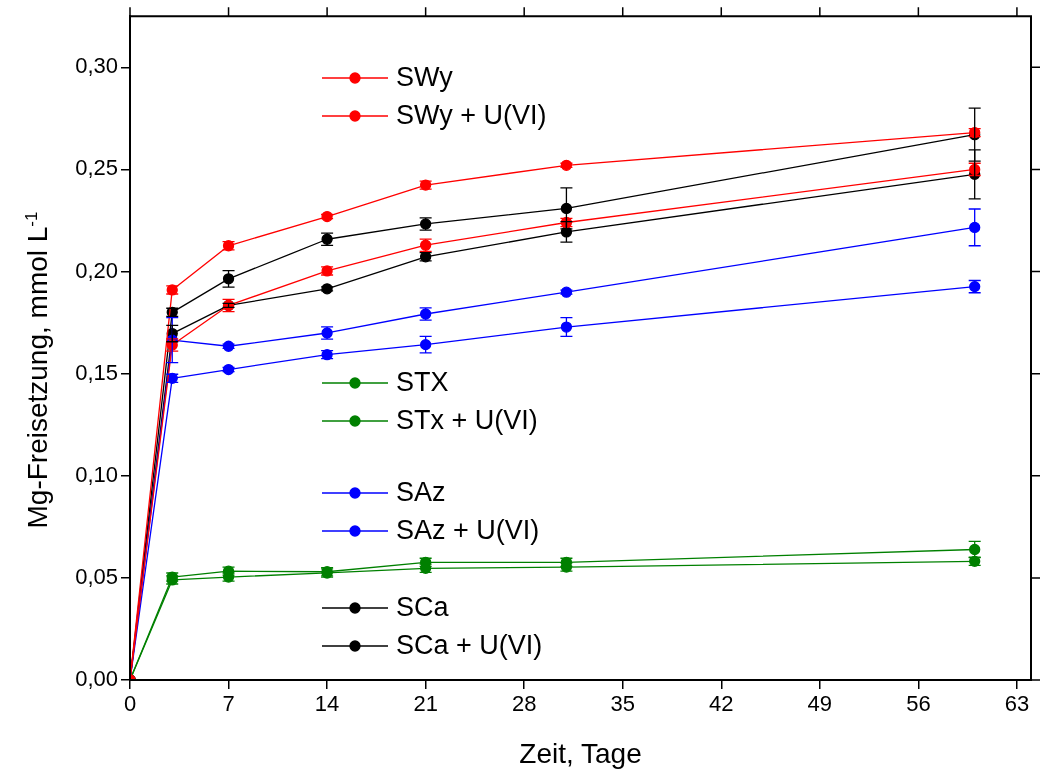 This screenshot has height=776, width=1041. Describe the element at coordinates (424, 77) in the screenshot. I see `legend-label: SWy` at that location.